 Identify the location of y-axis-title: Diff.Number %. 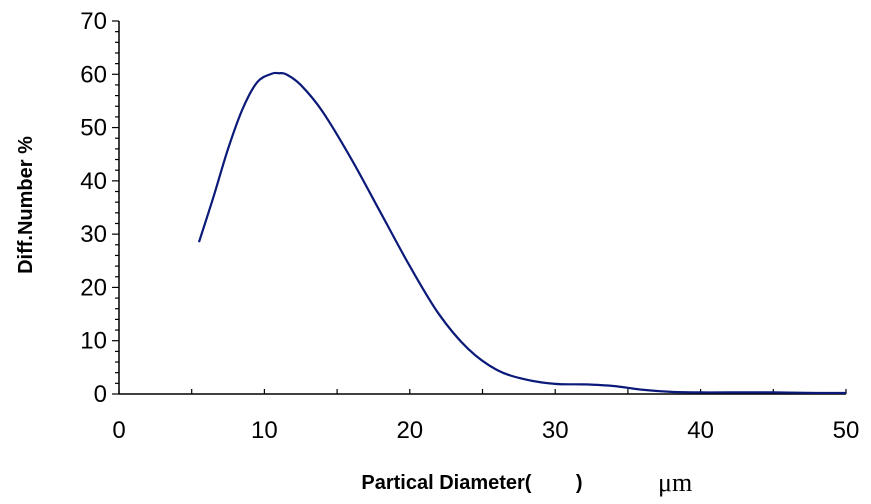
(26, 205).